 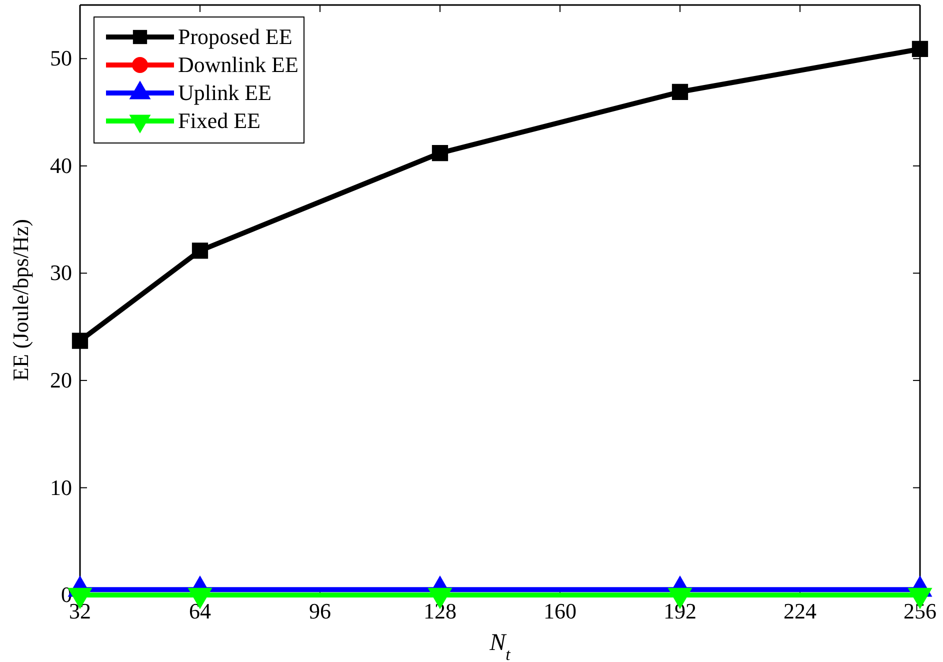 I want to click on x-tick-label: 192, so click(x=680, y=611).